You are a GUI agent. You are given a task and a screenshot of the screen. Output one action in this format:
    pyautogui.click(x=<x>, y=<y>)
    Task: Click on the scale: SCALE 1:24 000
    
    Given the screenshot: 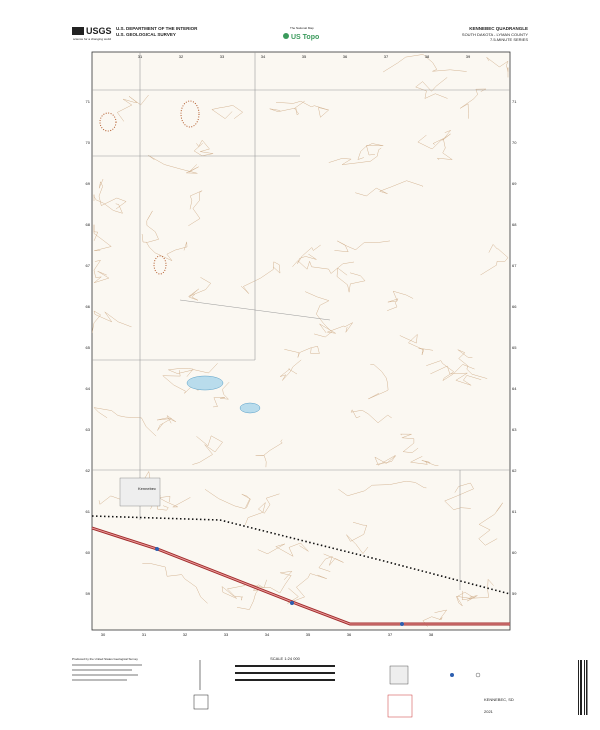 What is the action you would take?
    pyautogui.click(x=285, y=658)
    